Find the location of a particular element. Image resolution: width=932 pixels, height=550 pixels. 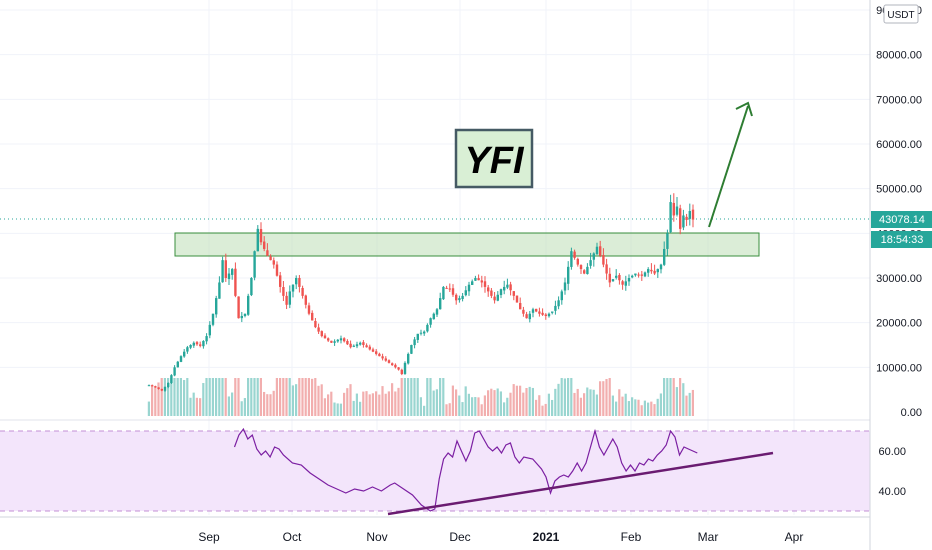

last-price-label-bg is located at coordinates (901, 219).